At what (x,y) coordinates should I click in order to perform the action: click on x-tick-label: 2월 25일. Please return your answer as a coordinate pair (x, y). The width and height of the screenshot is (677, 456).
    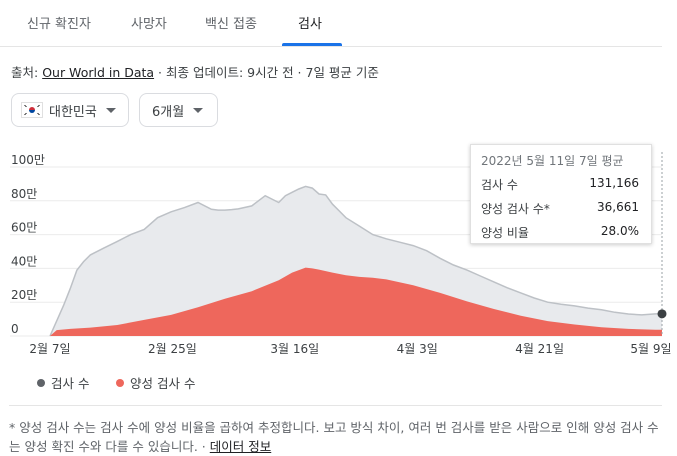
    Looking at the image, I should click on (172, 349).